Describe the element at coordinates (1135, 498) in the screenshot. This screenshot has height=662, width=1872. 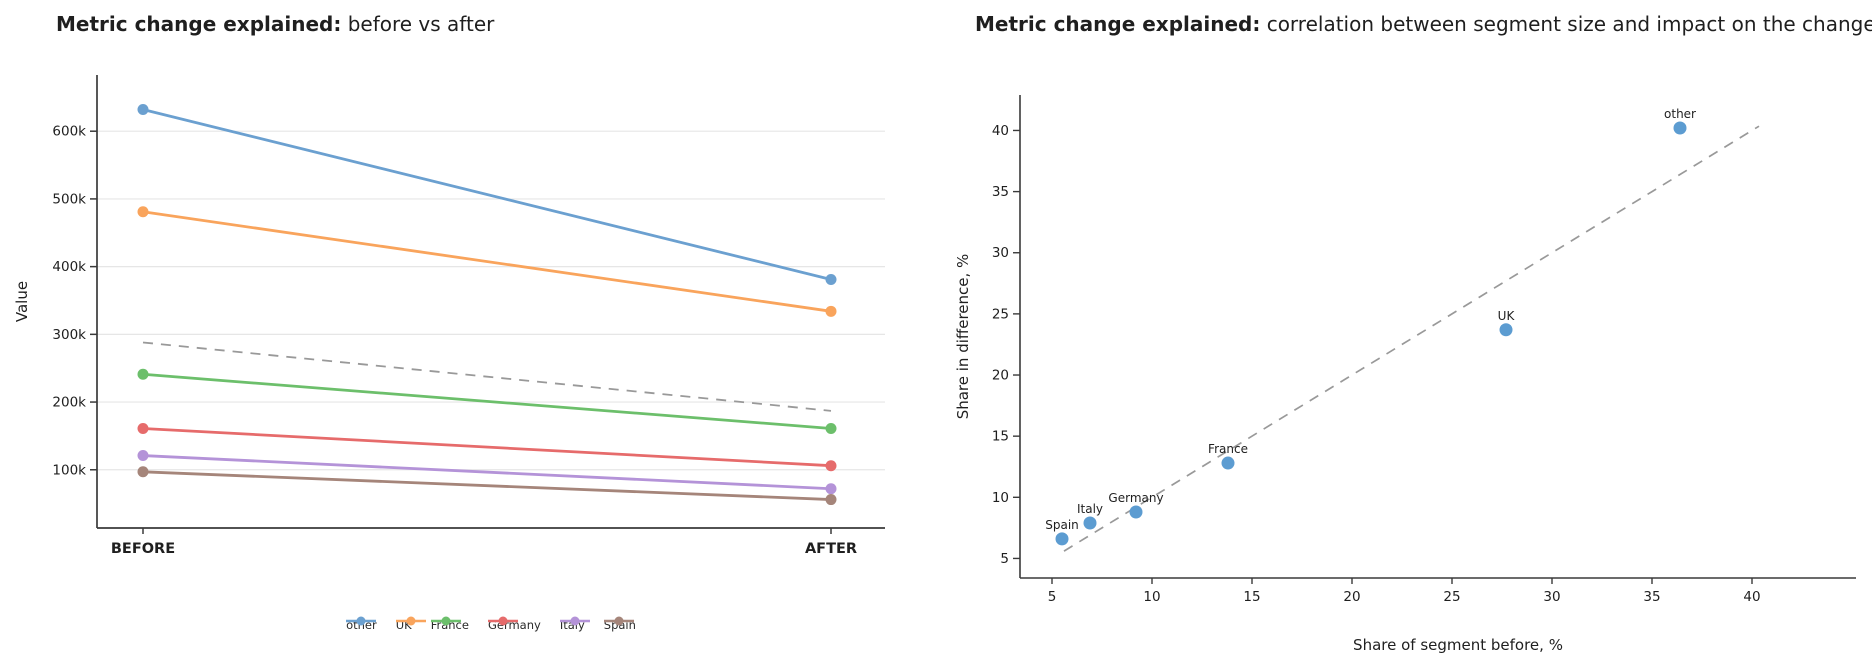
I see `scatter-point-label: Germany` at that location.